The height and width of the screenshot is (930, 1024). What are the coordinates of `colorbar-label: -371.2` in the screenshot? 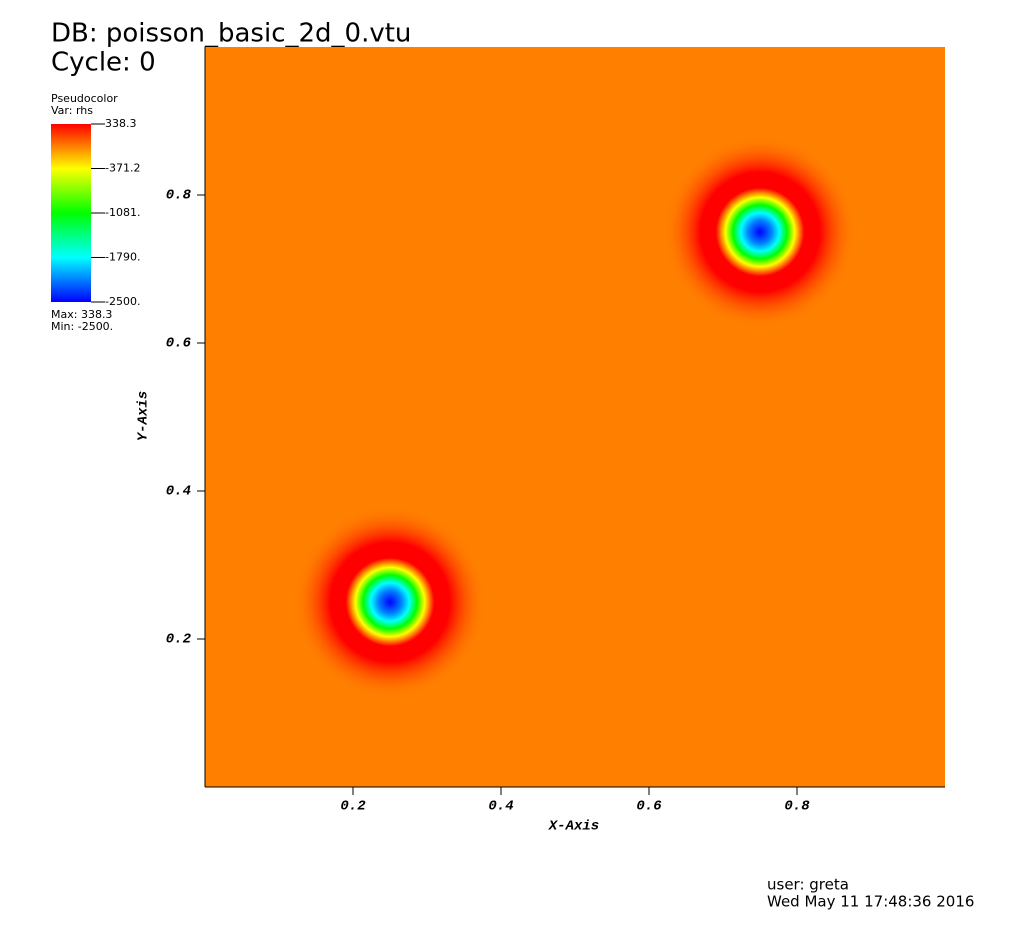 It's located at (122, 167).